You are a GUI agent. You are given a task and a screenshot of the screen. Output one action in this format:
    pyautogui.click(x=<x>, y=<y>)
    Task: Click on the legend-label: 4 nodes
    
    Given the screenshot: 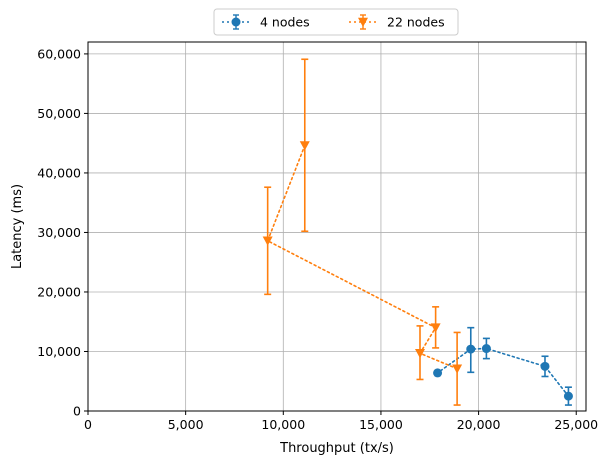 What is the action you would take?
    pyautogui.click(x=285, y=22)
    